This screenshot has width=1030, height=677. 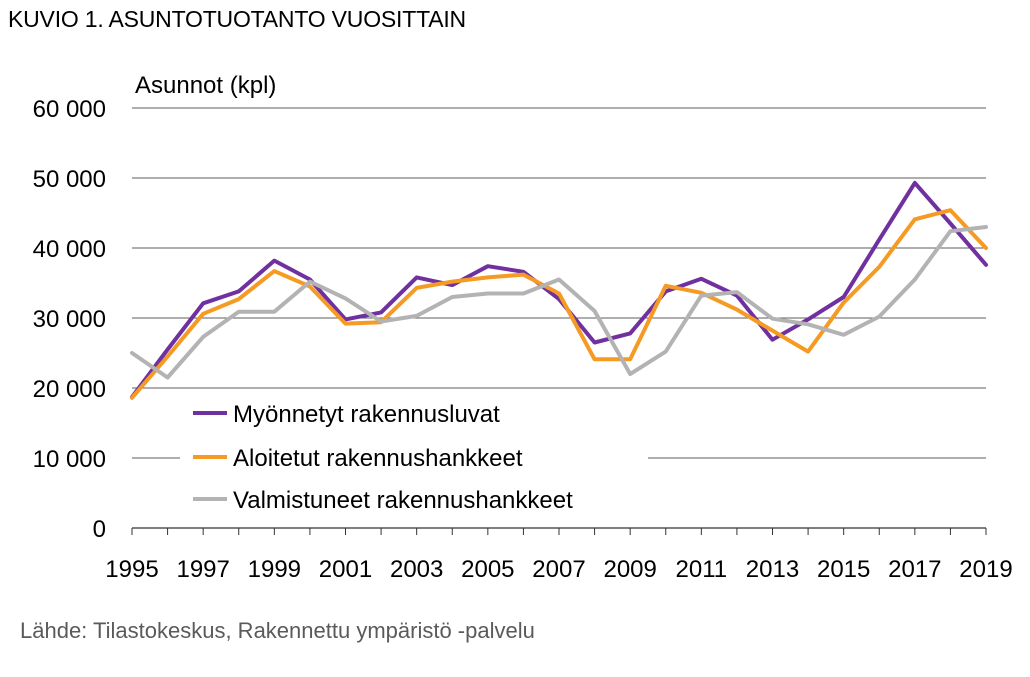 What do you see at coordinates (274, 569) in the screenshot?
I see `x-tick-label: 1999` at bounding box center [274, 569].